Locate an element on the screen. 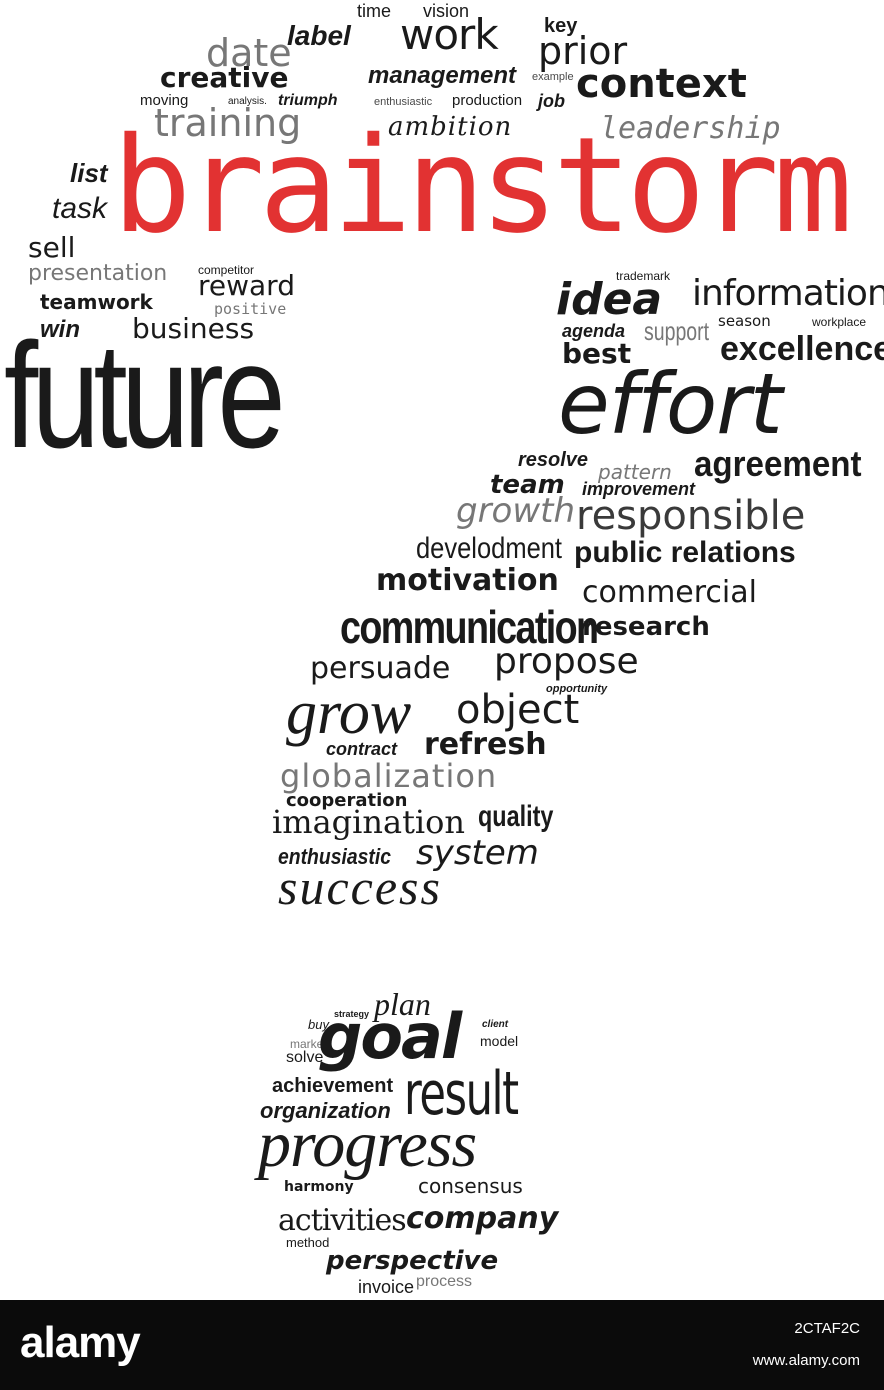 The image size is (884, 1390). word-competitor: competitor is located at coordinates (226, 270).